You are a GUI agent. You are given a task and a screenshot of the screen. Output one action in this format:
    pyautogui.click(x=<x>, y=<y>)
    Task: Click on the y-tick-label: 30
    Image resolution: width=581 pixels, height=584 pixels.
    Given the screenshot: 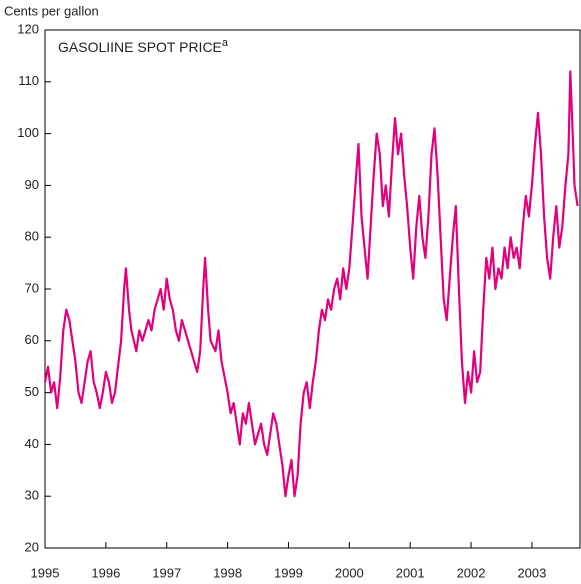 What is the action you would take?
    pyautogui.click(x=32, y=495)
    